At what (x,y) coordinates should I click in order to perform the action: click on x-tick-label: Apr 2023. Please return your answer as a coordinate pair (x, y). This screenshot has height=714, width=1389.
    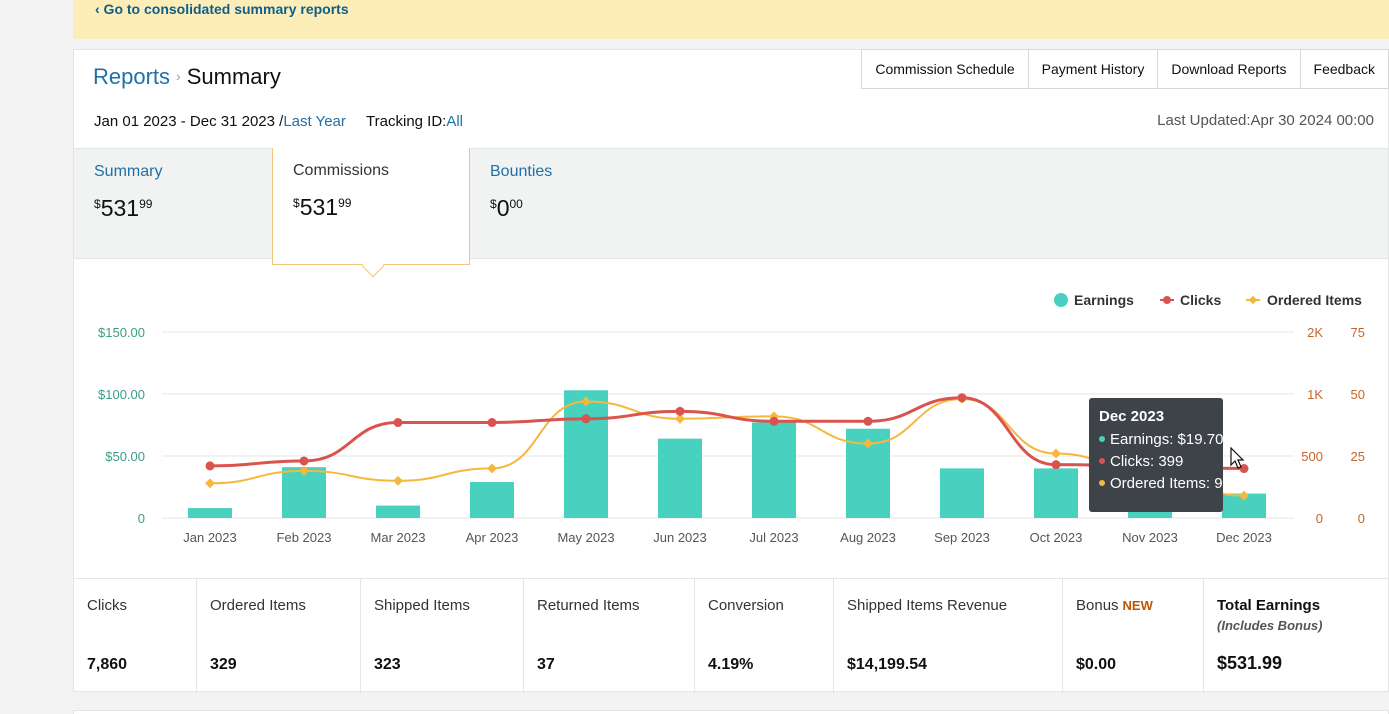
    Looking at the image, I should click on (492, 537).